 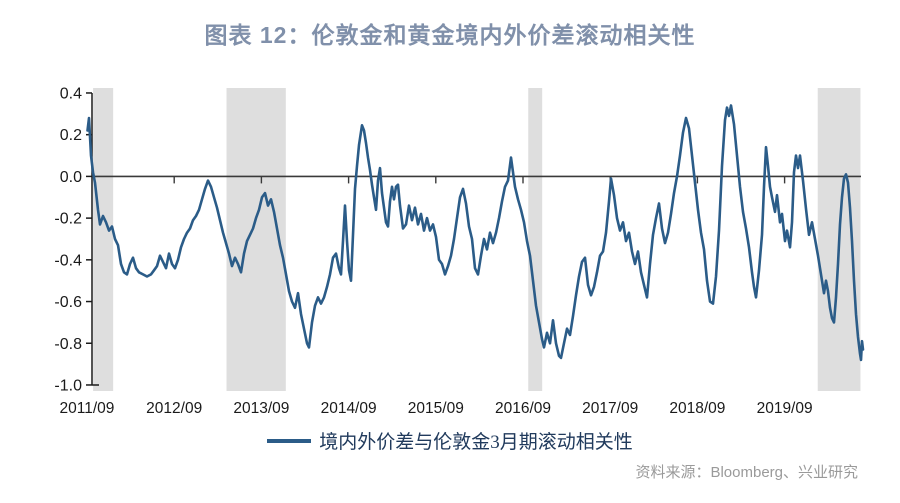 What do you see at coordinates (68, 219) in the screenshot?
I see `y-axis-label: -0.2` at bounding box center [68, 219].